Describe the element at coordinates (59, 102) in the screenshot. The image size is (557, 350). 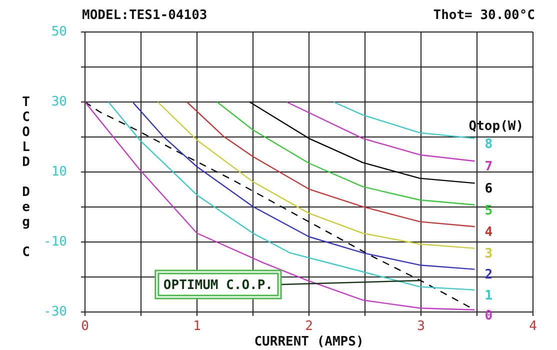
I see `y-tick-label: 30` at that location.